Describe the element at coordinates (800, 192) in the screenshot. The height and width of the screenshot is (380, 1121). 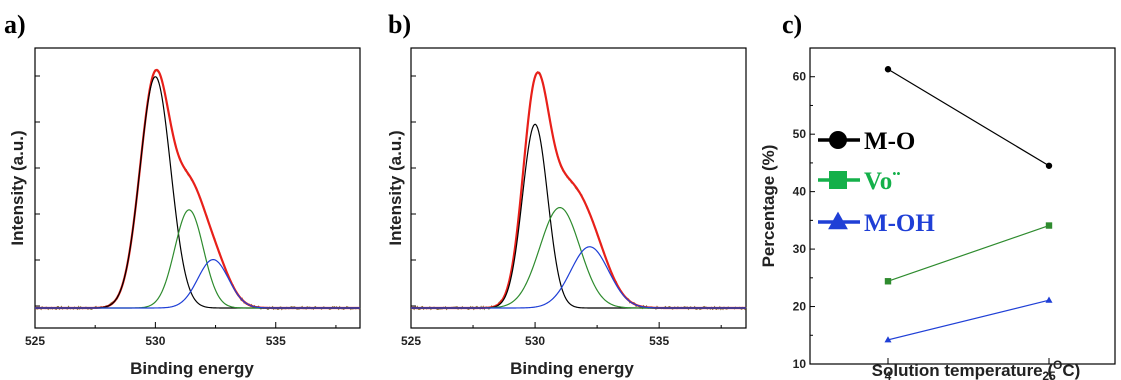
I see `y-tick-label: 40` at that location.